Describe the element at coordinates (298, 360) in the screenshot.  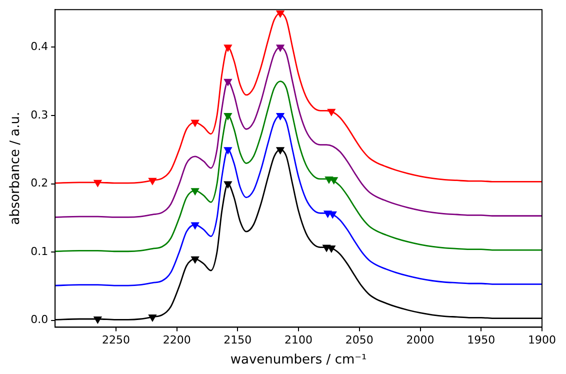
I see `x-axis-title: wavenumbers / cm⁻¹` at that location.